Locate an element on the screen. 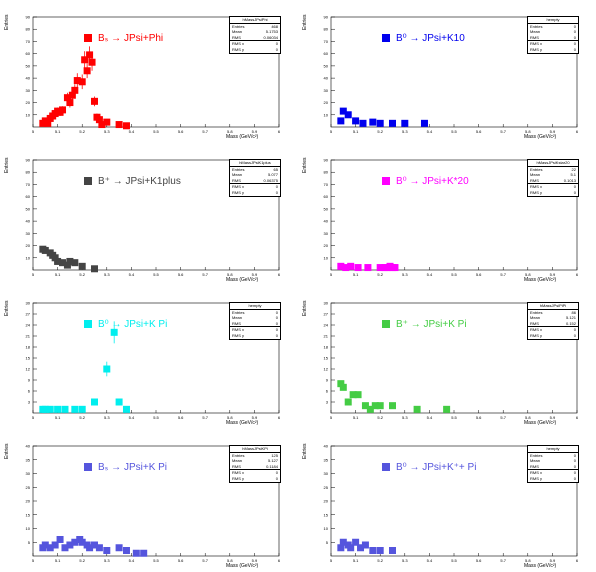 The height and width of the screenshot is (572, 596). legend-marker is located at coordinates (386, 38).